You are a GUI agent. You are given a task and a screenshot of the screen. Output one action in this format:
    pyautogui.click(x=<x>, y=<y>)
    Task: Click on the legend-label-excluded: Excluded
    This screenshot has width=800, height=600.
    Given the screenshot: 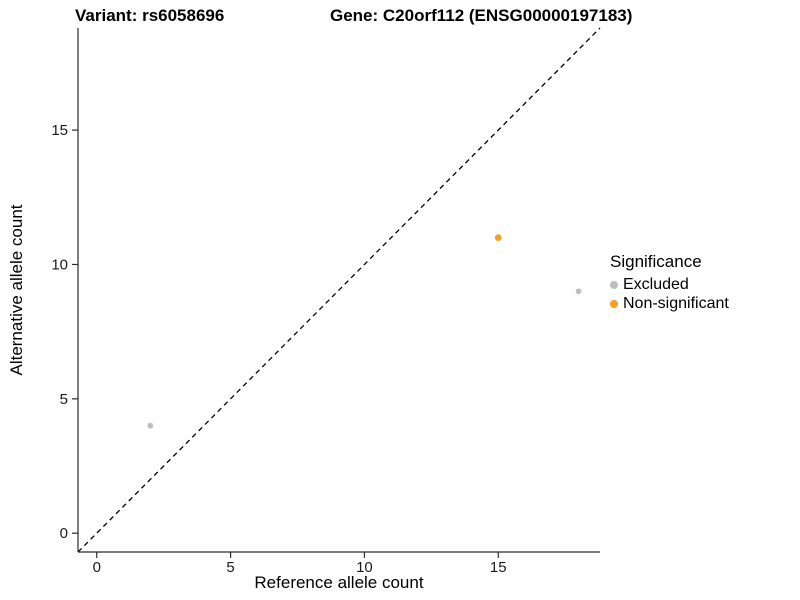 What is the action you would take?
    pyautogui.click(x=656, y=284)
    